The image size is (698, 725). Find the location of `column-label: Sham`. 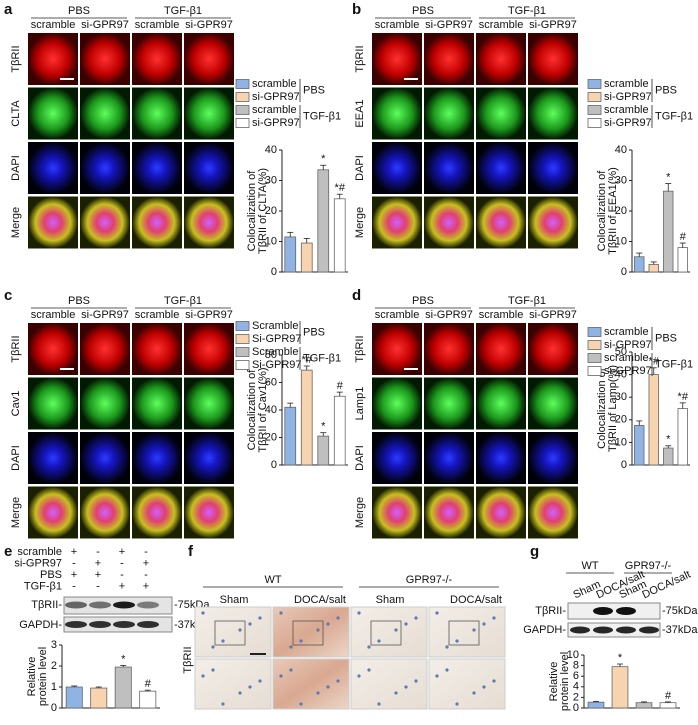

column-label: Sham is located at coordinates (390, 600).